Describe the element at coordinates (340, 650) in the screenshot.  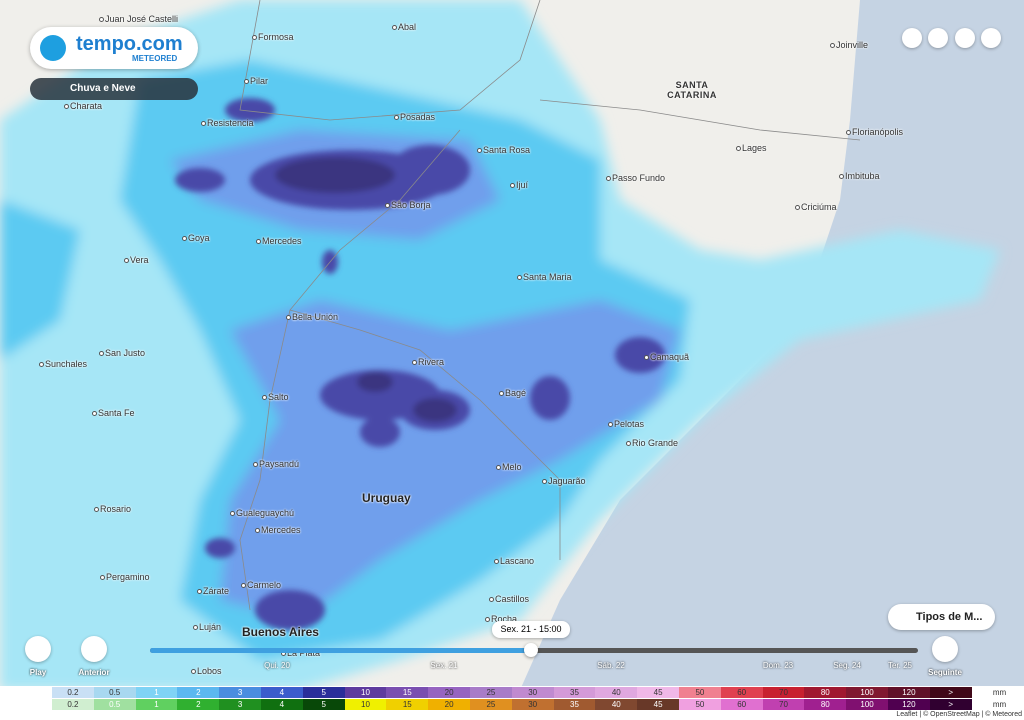
I see `timeline-progress` at that location.